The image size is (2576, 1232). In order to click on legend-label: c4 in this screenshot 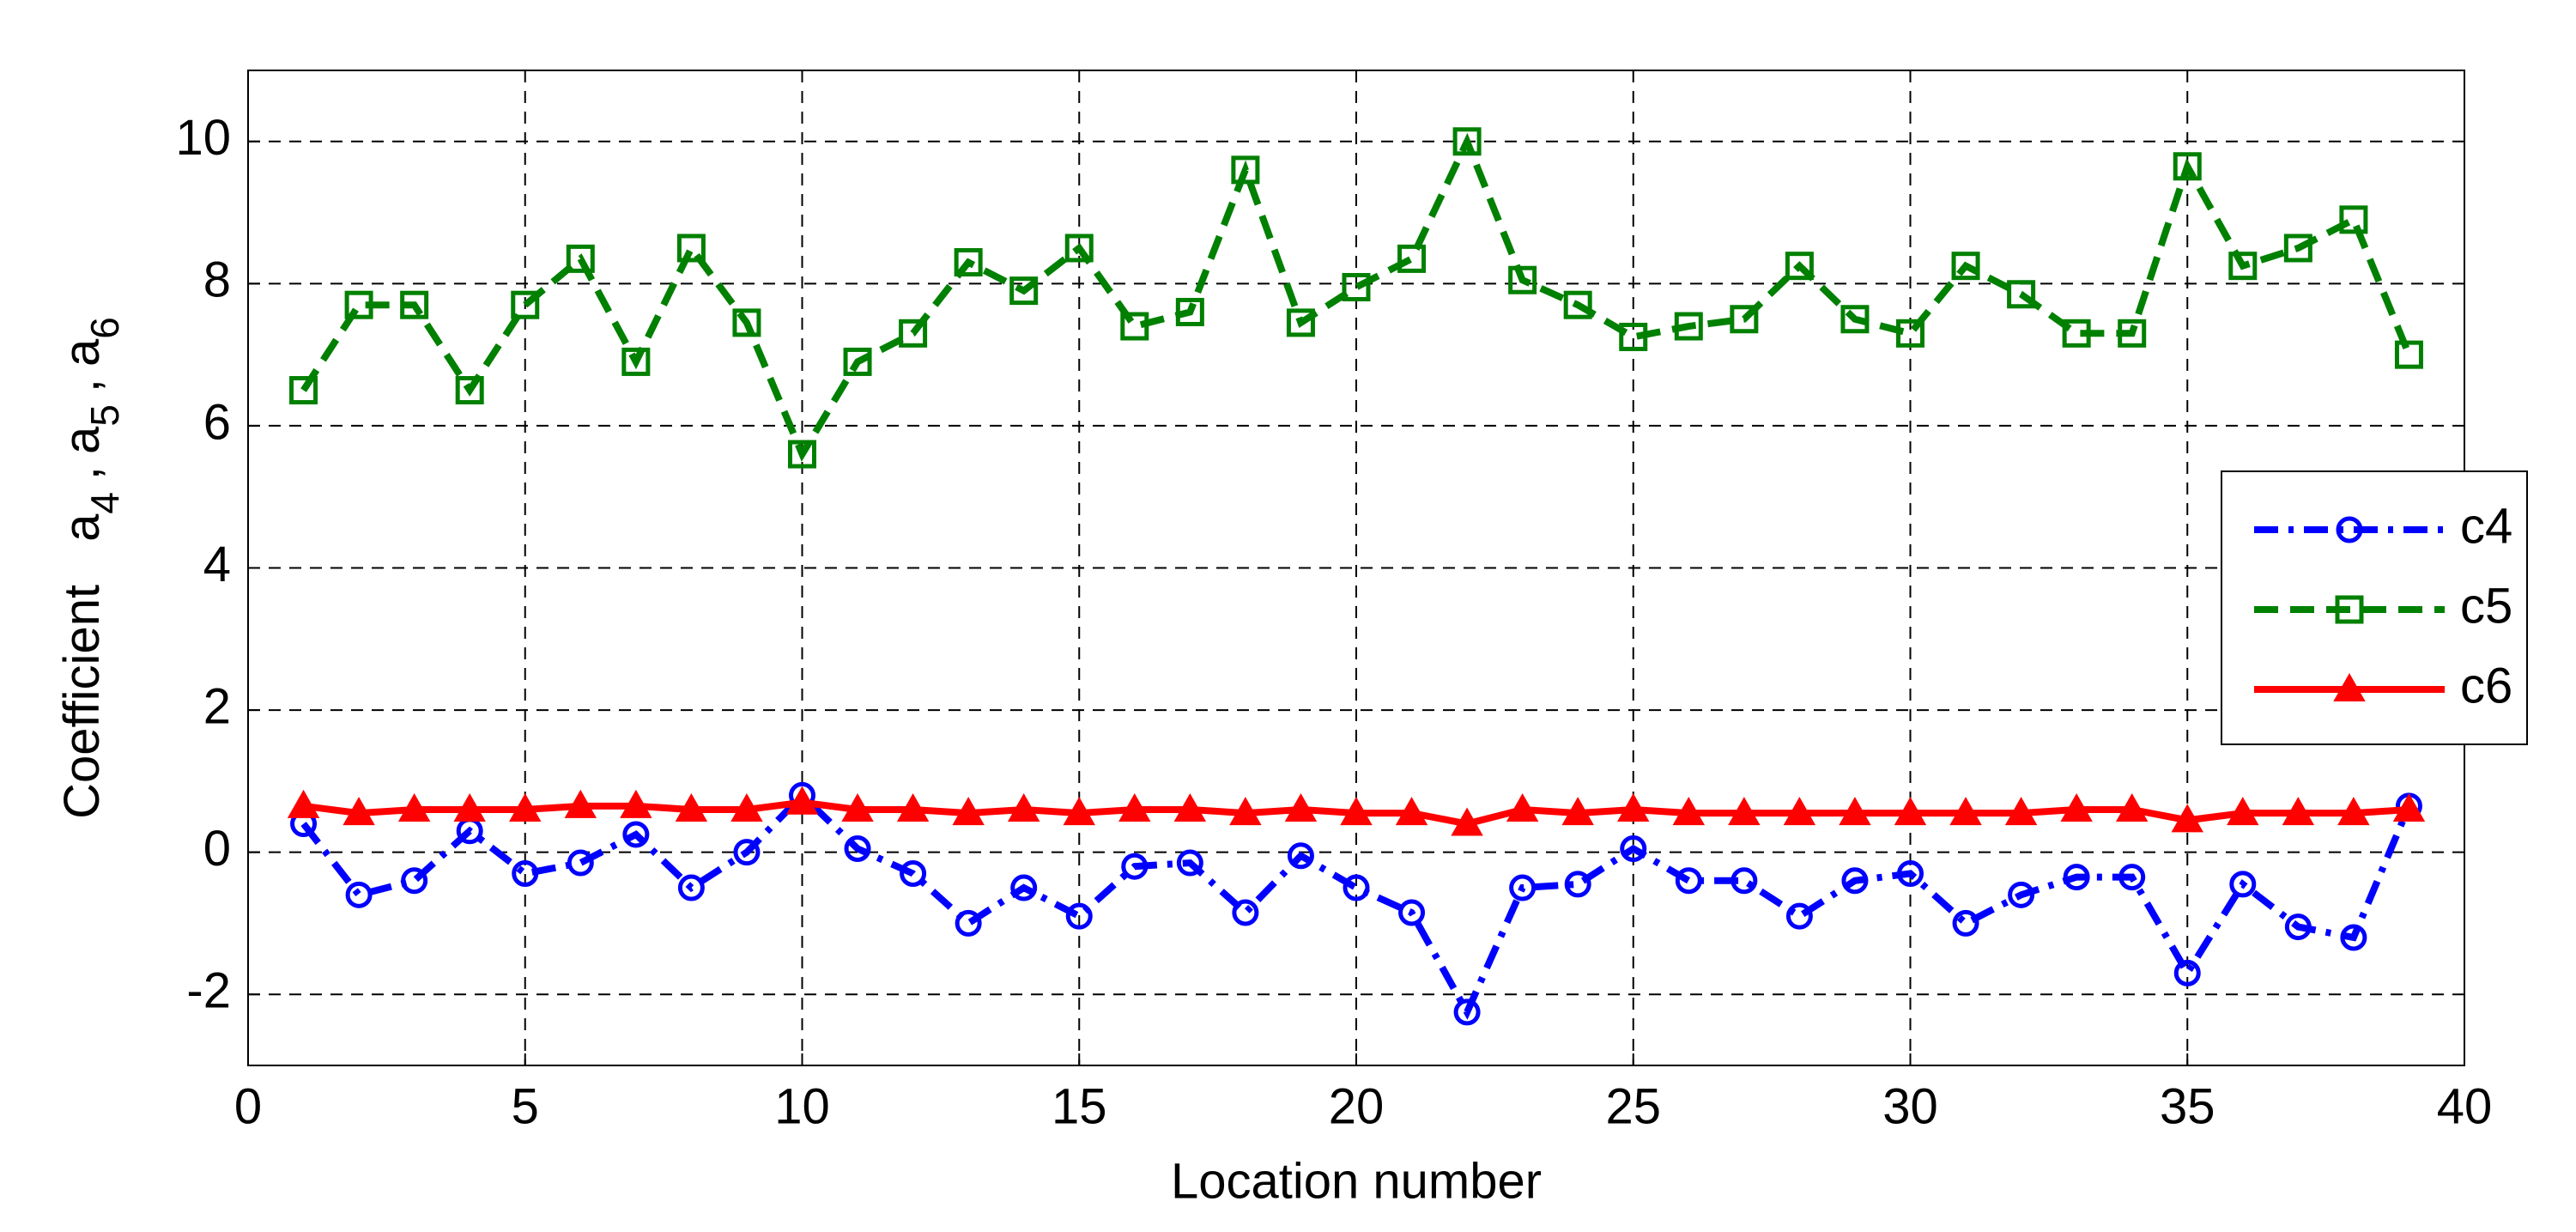, I will do `click(2486, 526)`.